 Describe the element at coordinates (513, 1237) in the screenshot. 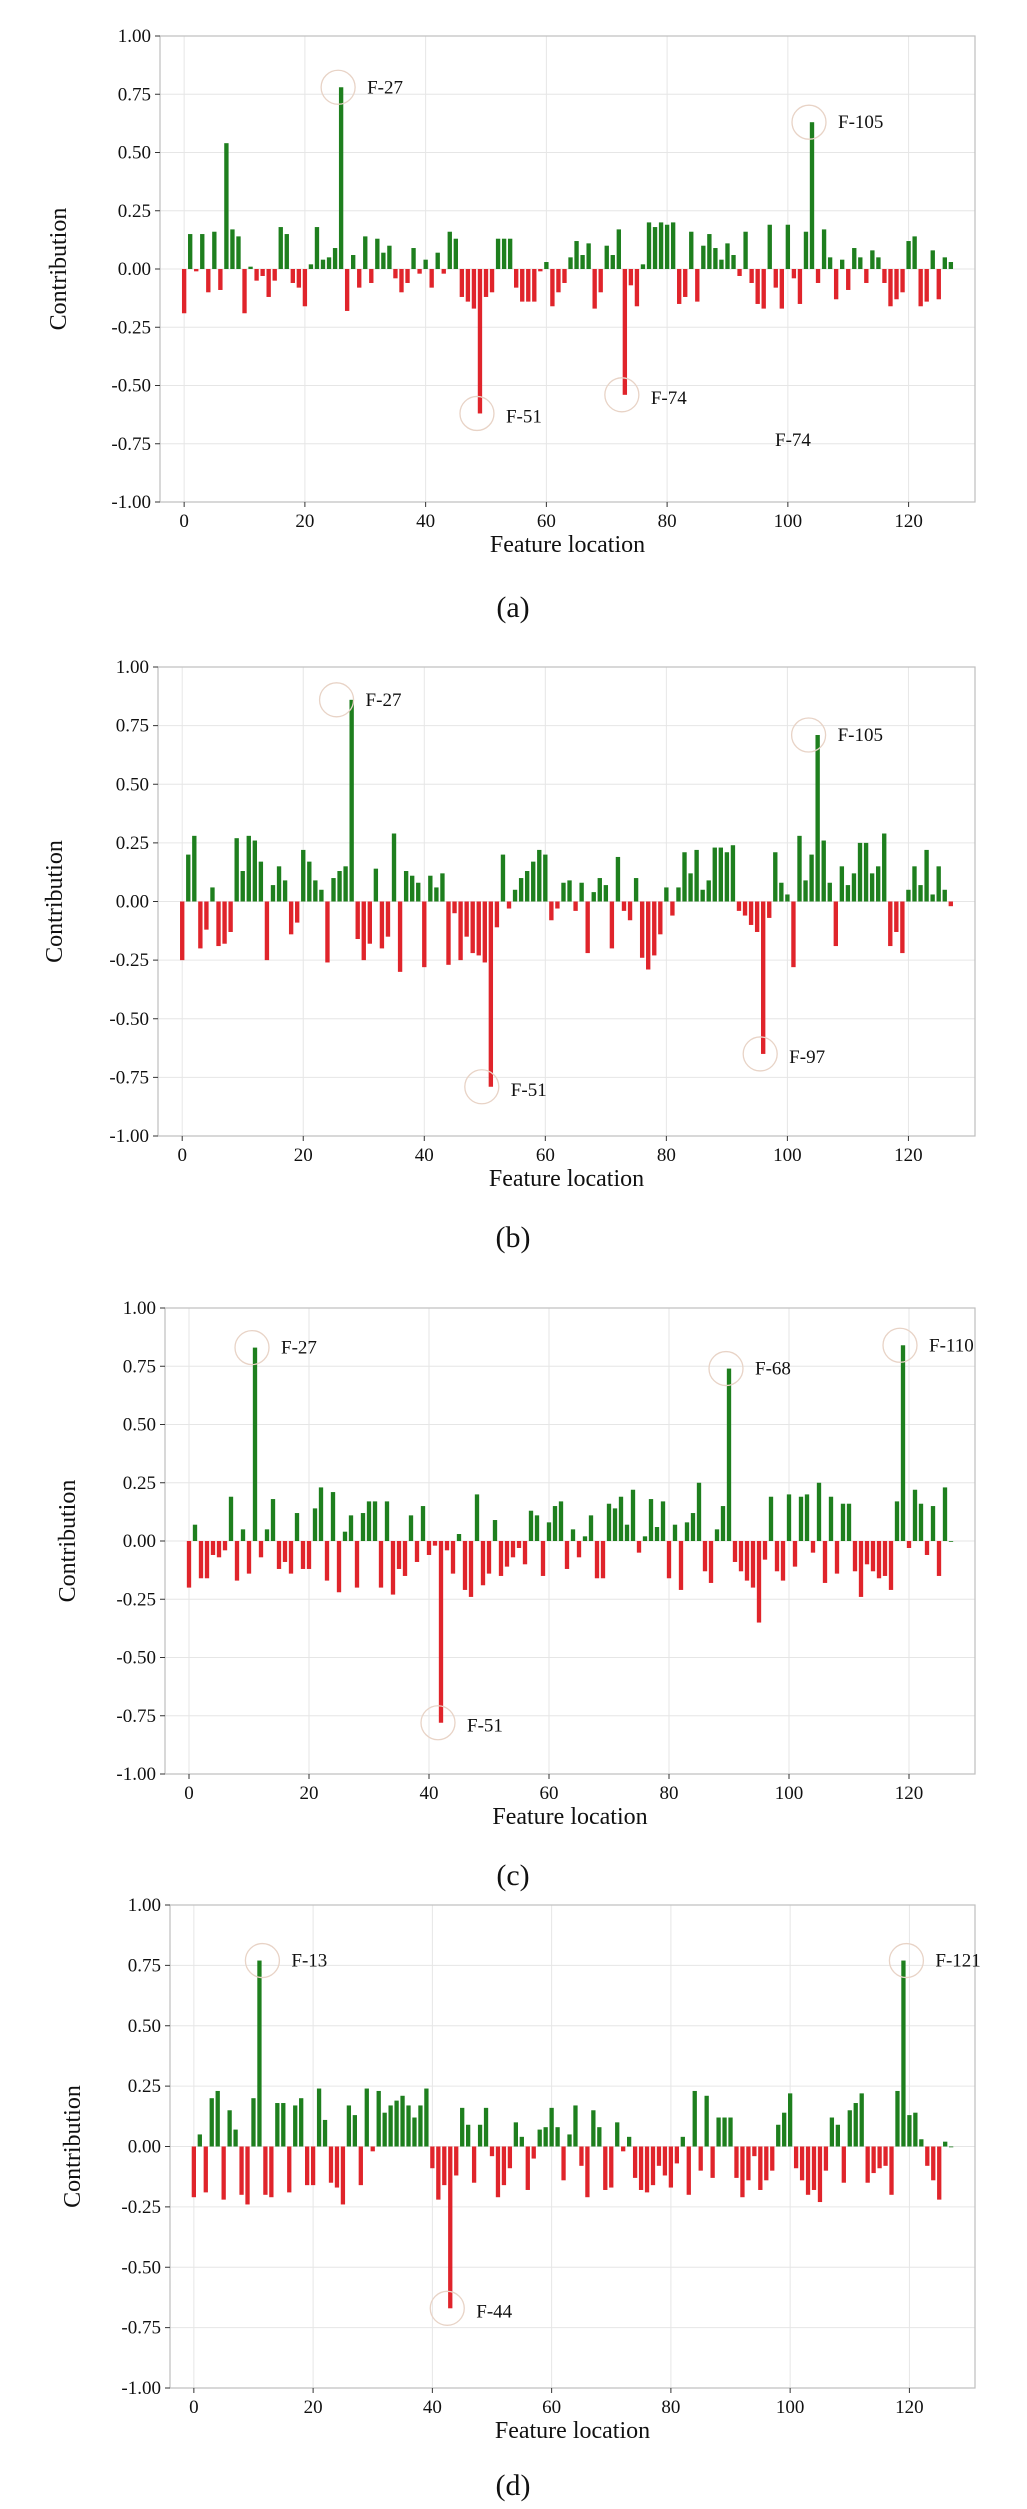

I see `panel-caption: (b)` at that location.